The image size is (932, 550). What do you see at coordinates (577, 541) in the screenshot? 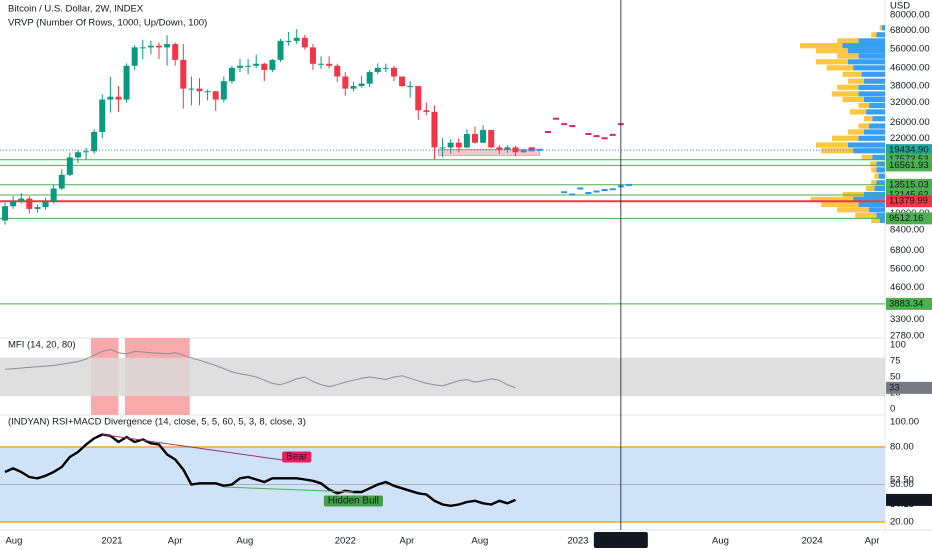
I see `x-tick-label: 2023` at bounding box center [577, 541].